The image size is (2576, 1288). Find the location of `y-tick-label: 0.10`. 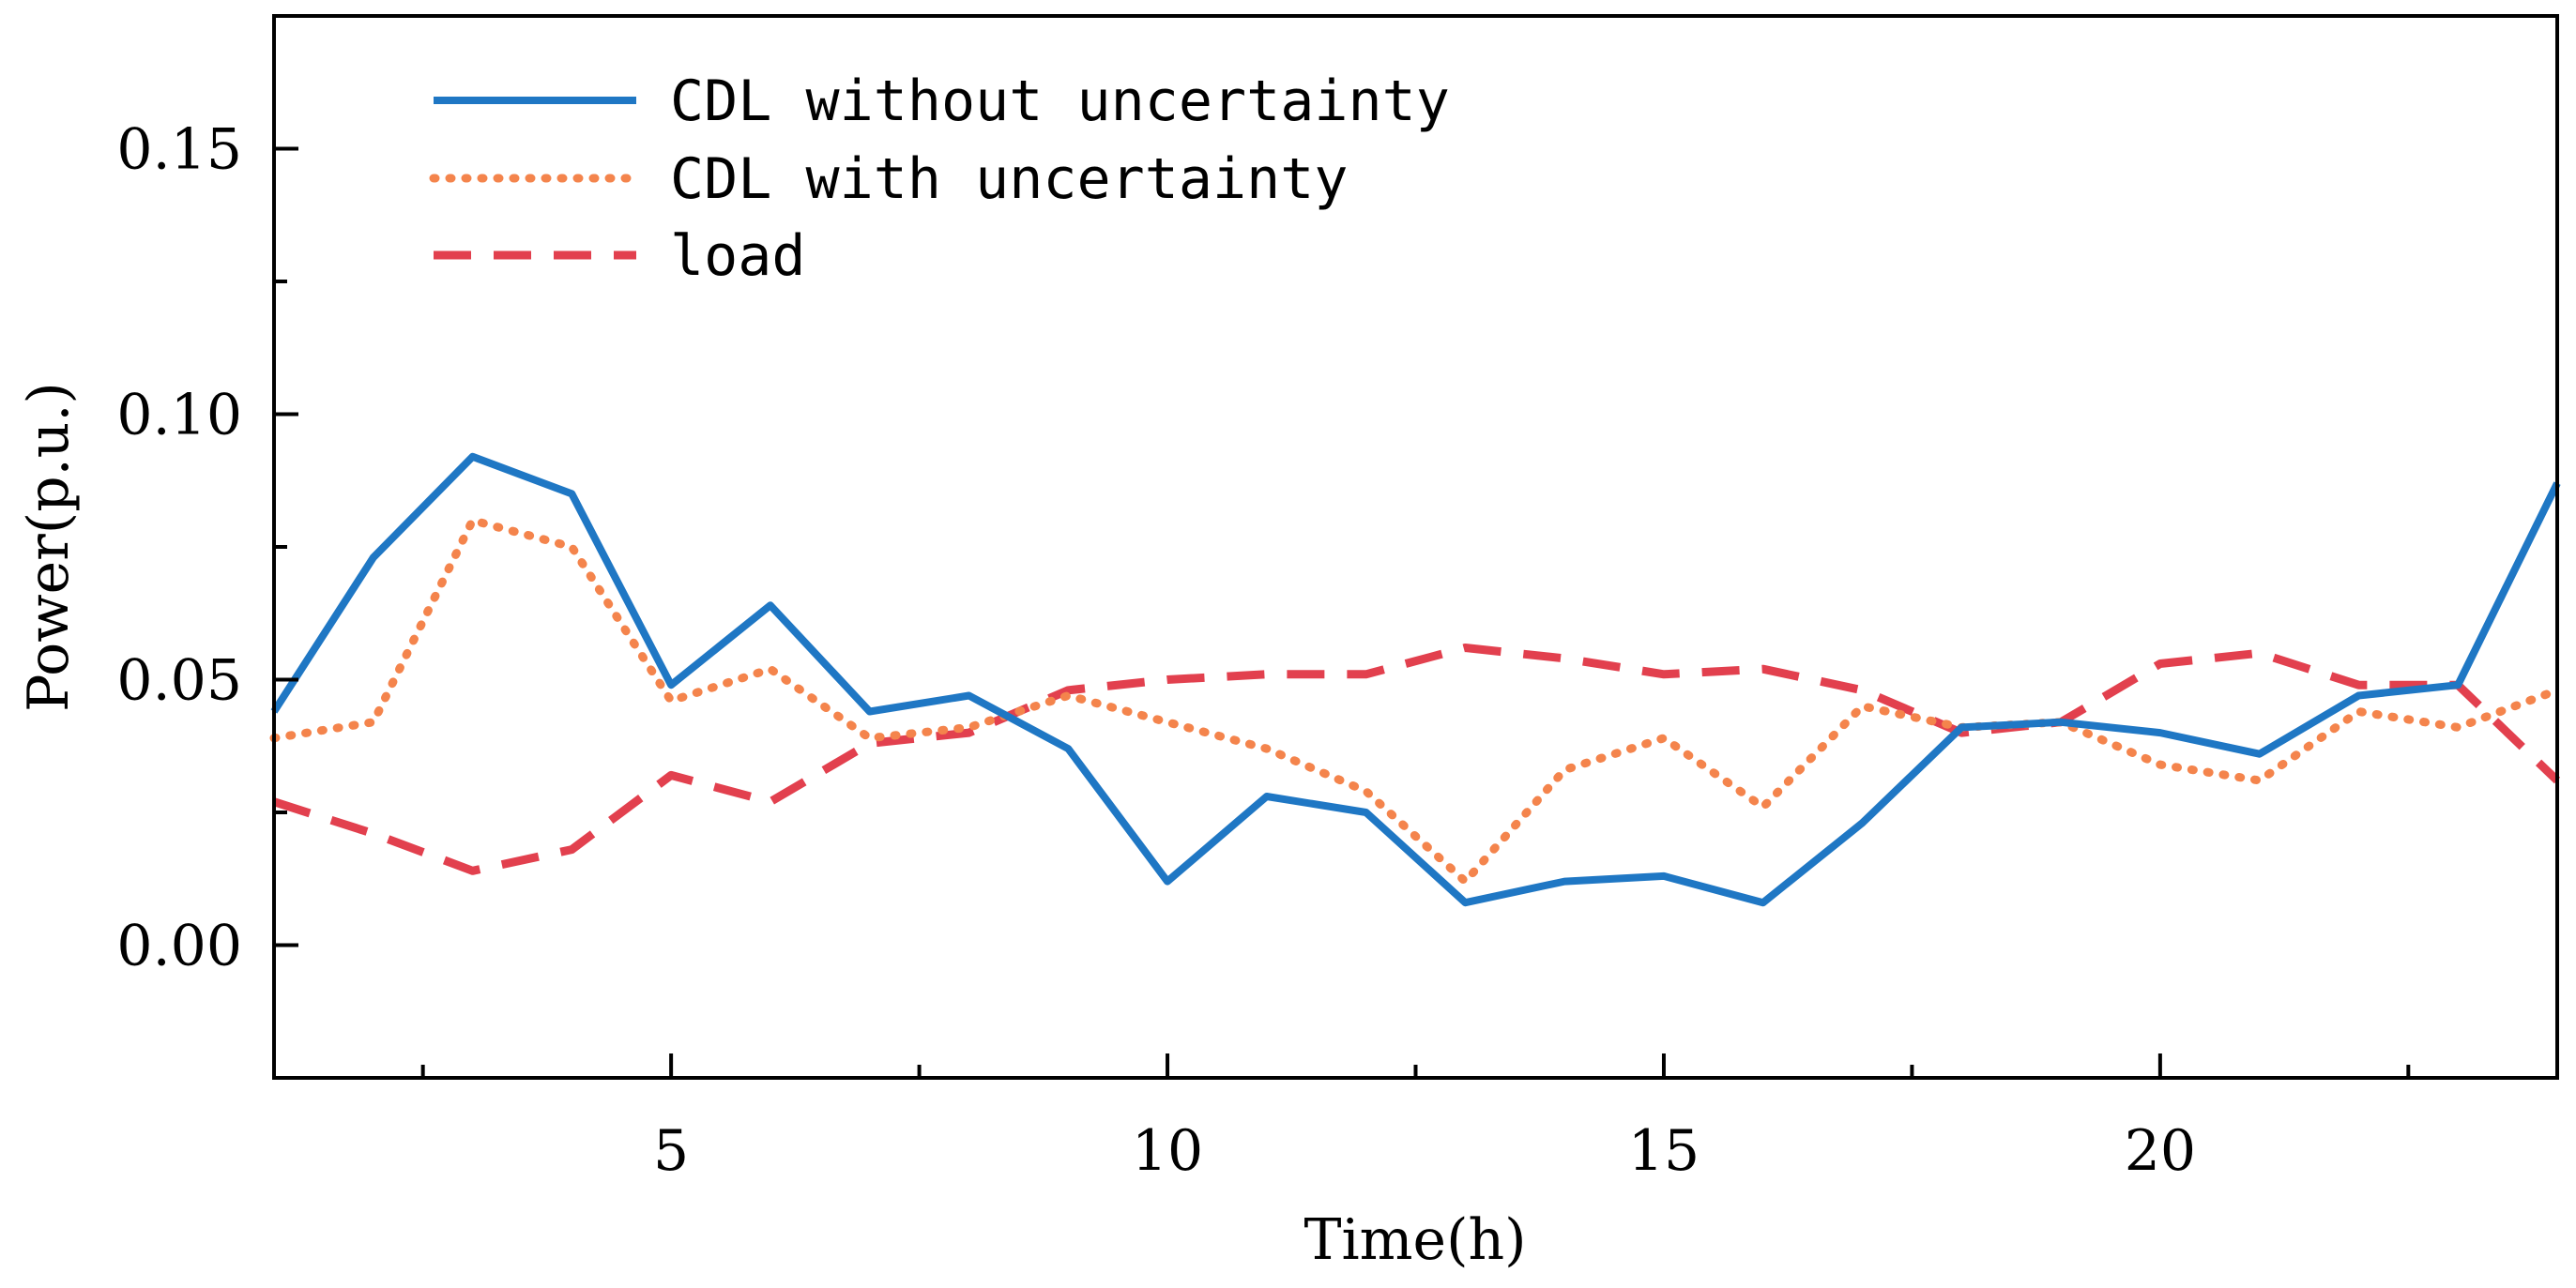

y-tick-label: 0.10 is located at coordinates (179, 415).